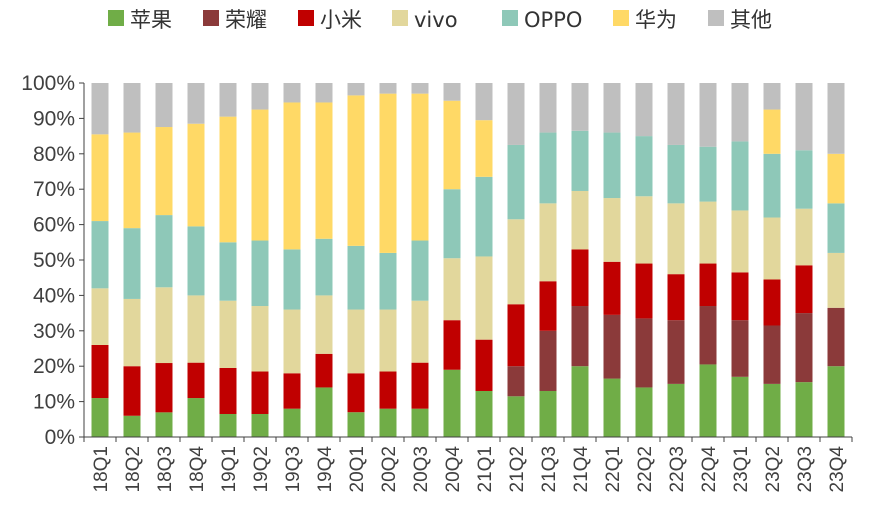 This screenshot has height=529, width=869. What do you see at coordinates (740, 241) in the screenshot?
I see `bar-segment-series-3-23q1` at bounding box center [740, 241].